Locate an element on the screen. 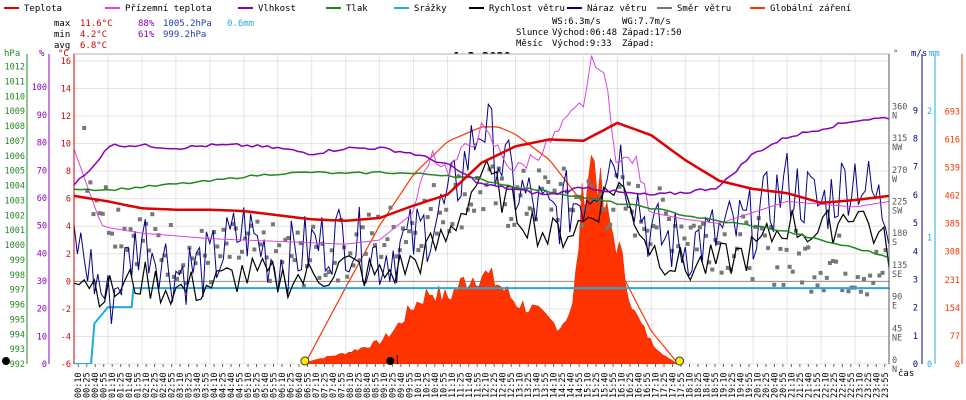  x-tick-label: 00:25 is located at coordinates (88, 385).